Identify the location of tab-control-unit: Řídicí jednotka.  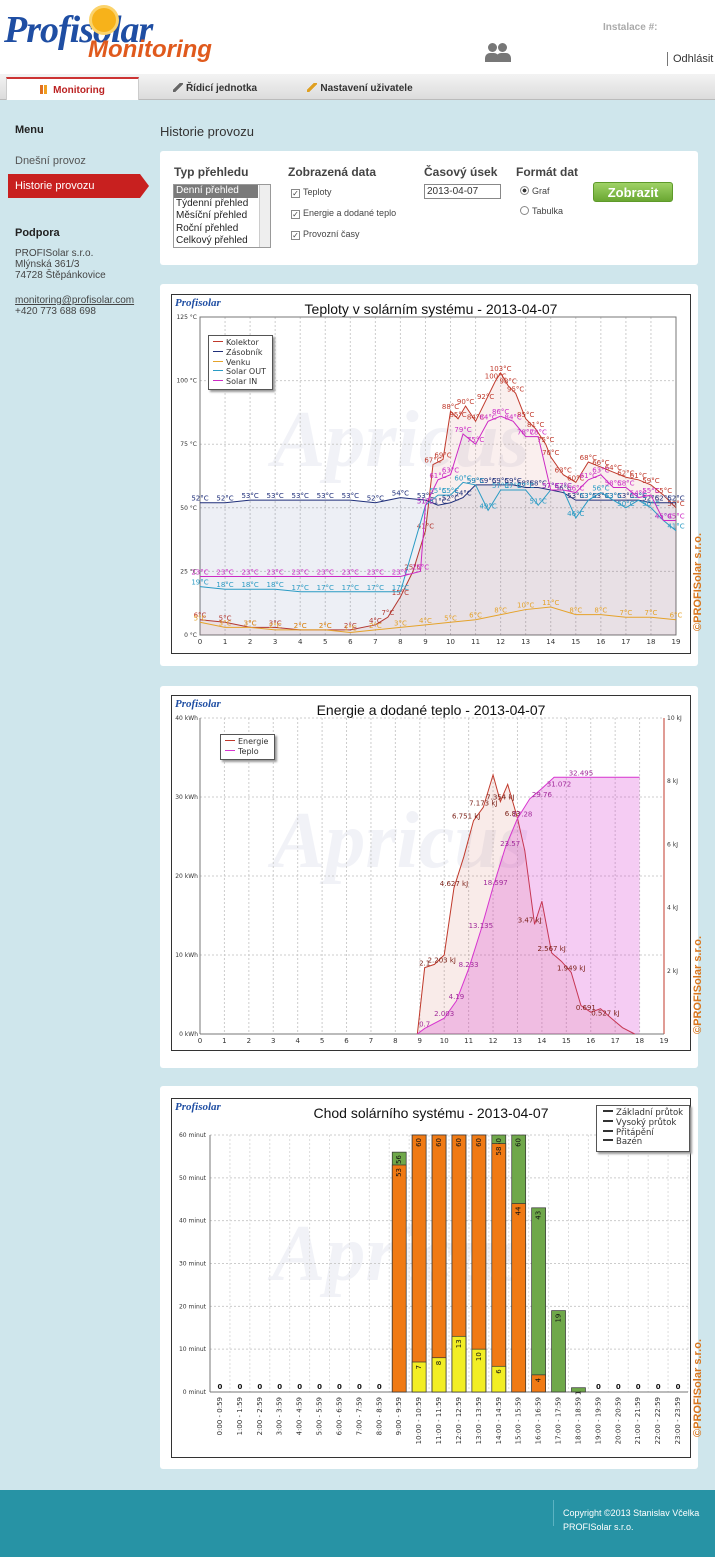
(215, 88).